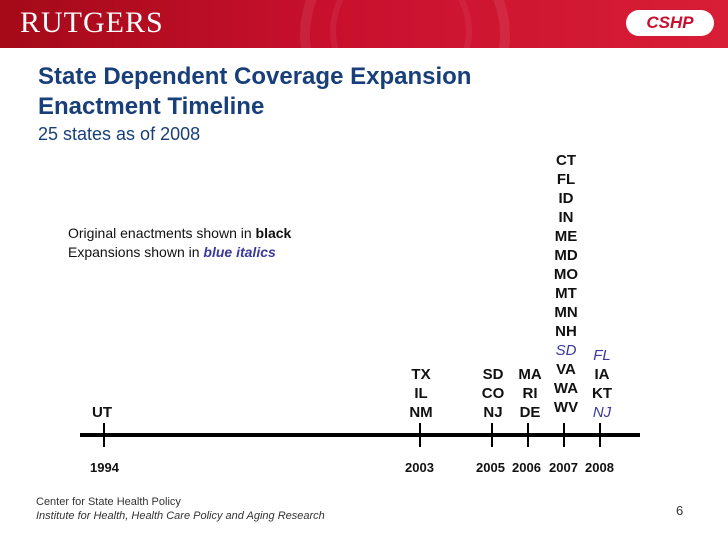  What do you see at coordinates (599, 467) in the screenshot?
I see `year-label-2008: 2008` at bounding box center [599, 467].